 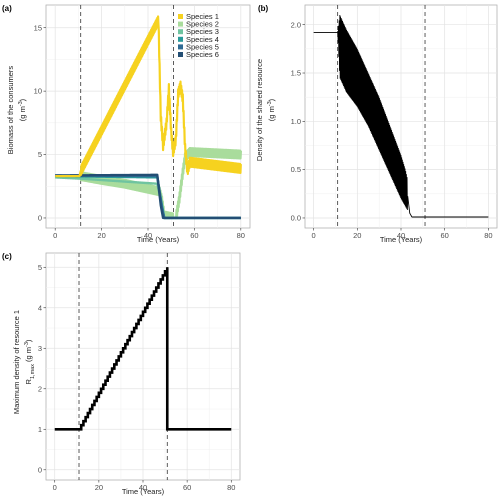 What do you see at coordinates (22, 99) in the screenshot?
I see `panel-a-ylabel-close: )` at bounding box center [22, 99].